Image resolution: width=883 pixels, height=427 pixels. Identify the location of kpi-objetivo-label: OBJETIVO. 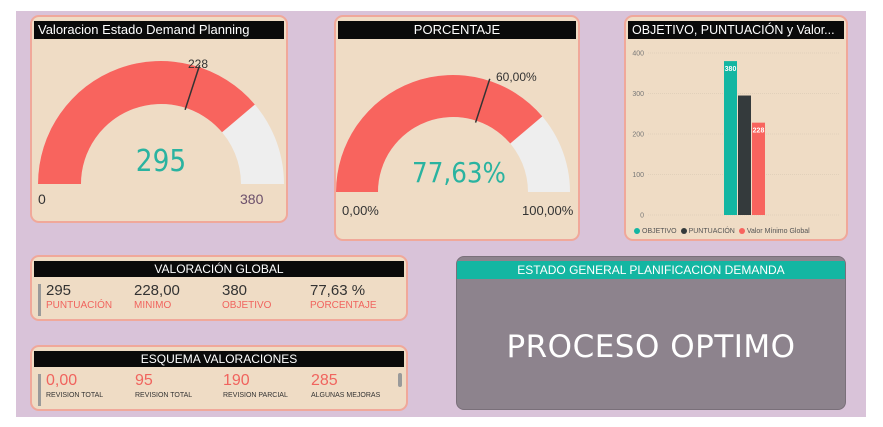
(247, 305).